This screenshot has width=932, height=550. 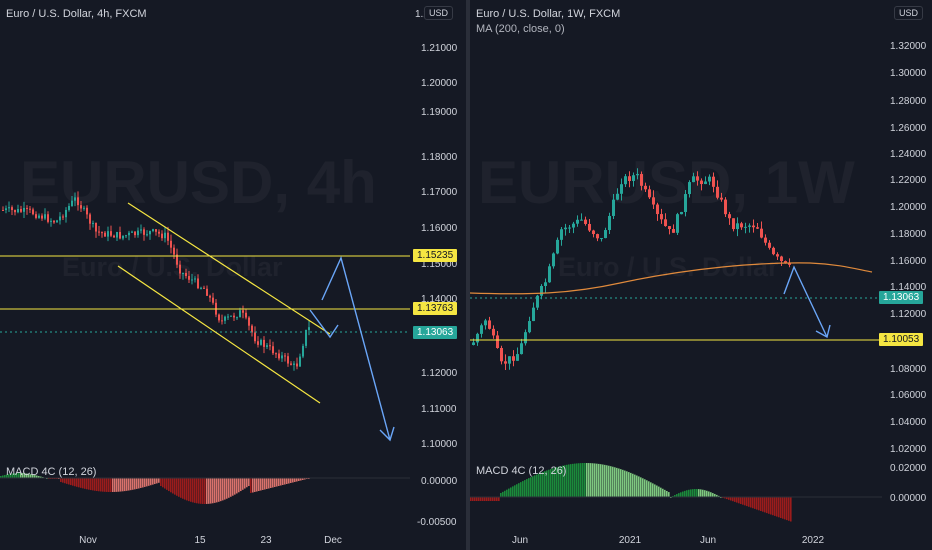 I want to click on pane-divider, so click(x=468, y=275).